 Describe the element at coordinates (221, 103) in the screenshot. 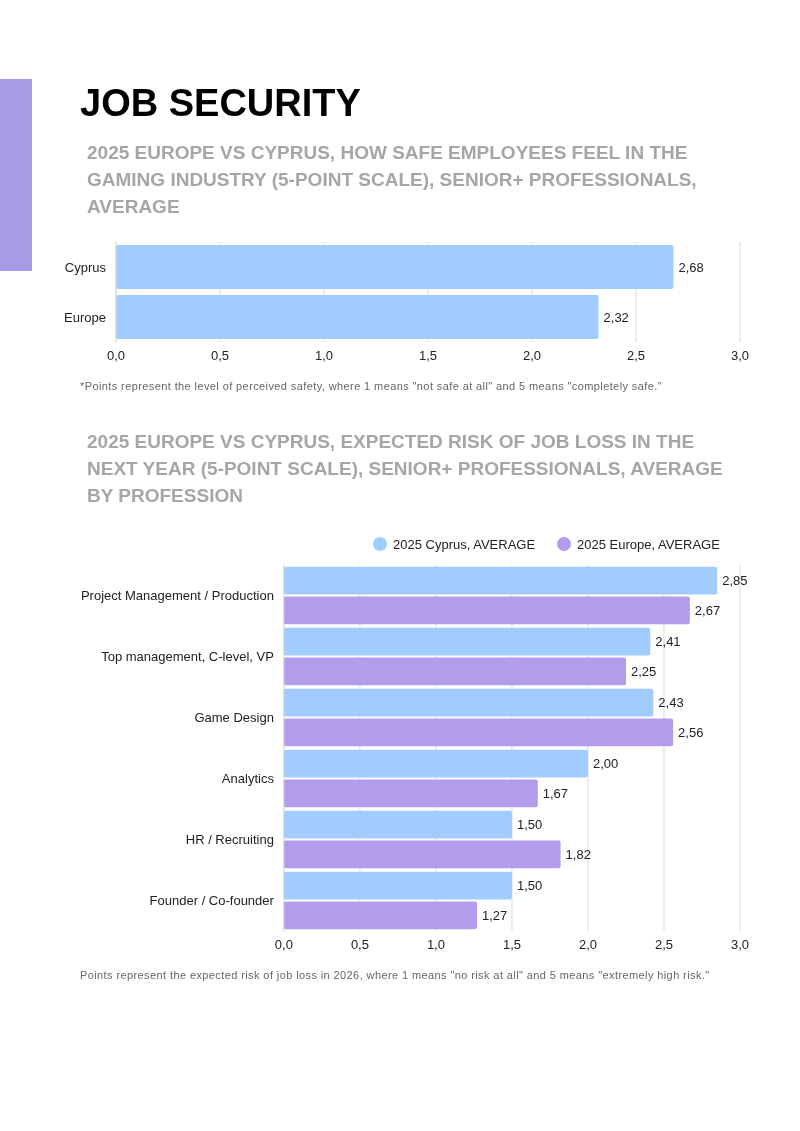

I see `chart-title: JOB SECURITY` at that location.